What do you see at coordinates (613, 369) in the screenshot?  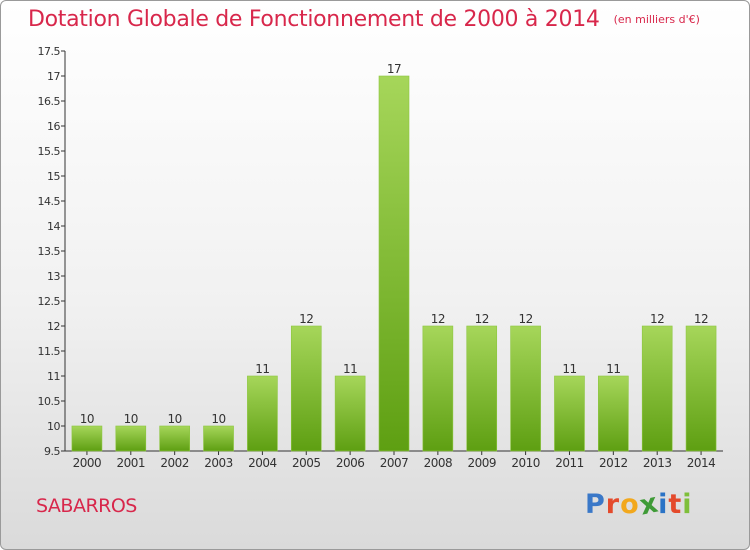 I see `value-label-2012: 11` at bounding box center [613, 369].